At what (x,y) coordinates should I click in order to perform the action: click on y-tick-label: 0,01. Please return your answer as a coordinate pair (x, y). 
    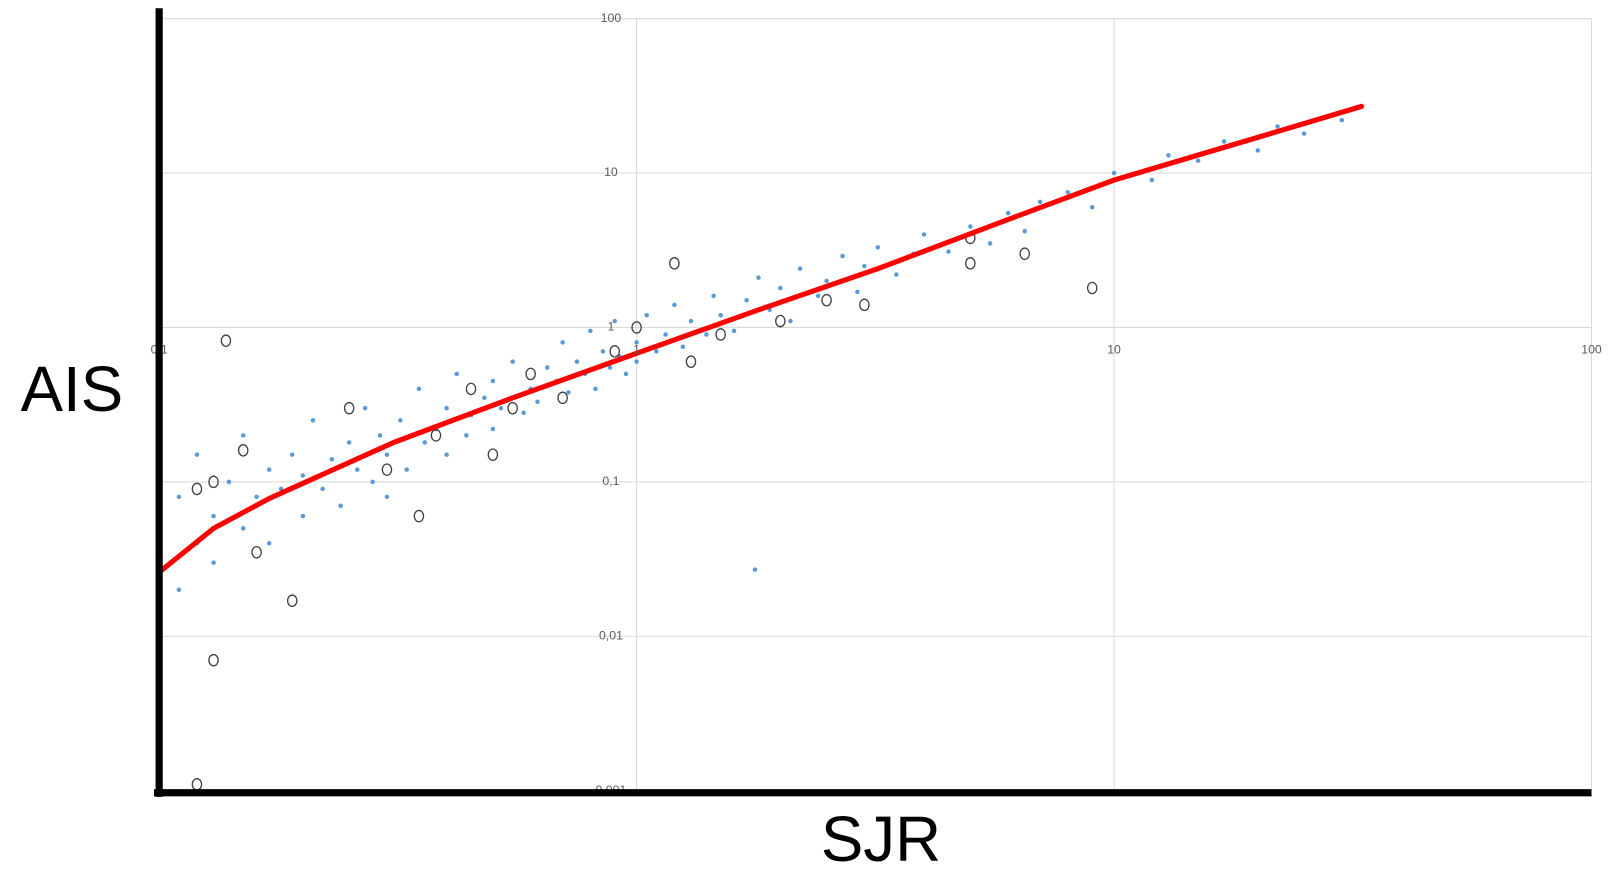
    Looking at the image, I should click on (611, 636).